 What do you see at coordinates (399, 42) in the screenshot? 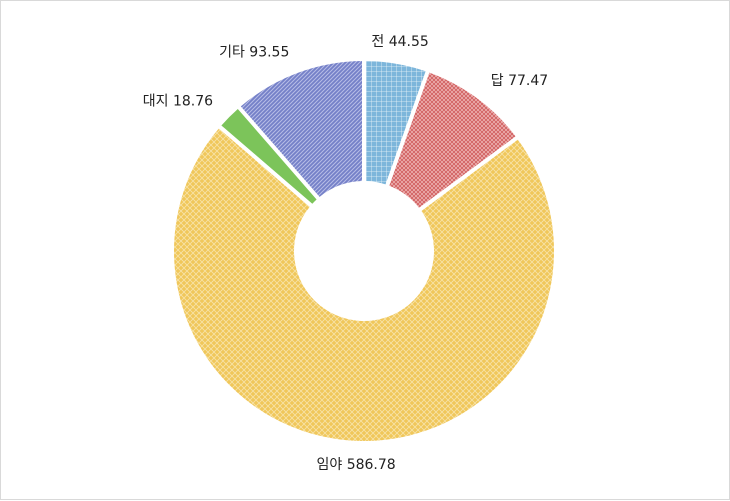
I see `slice-label-0: 전 44.55` at bounding box center [399, 42].